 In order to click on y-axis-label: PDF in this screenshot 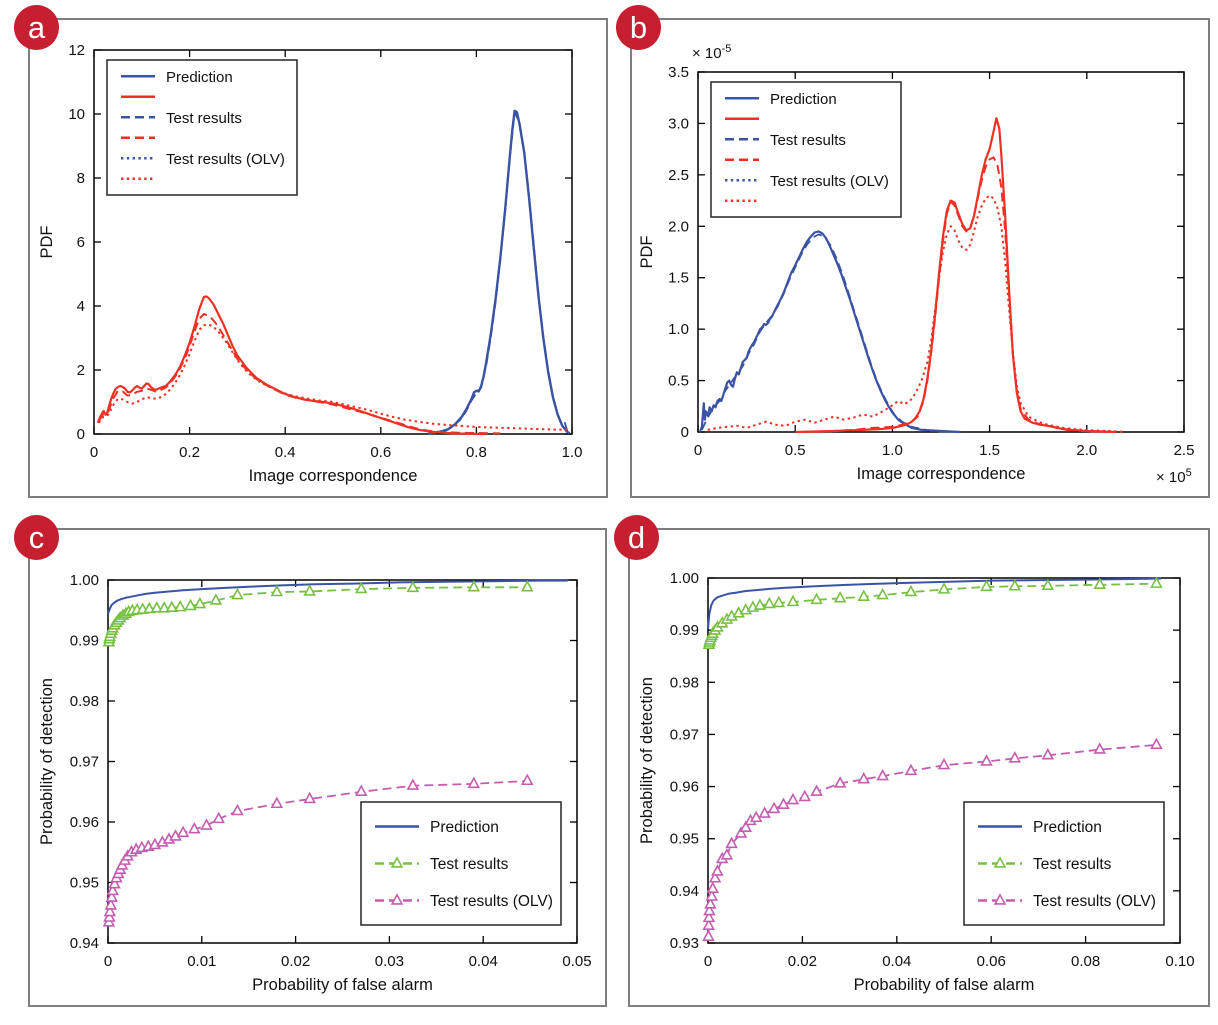, I will do `click(47, 242)`.